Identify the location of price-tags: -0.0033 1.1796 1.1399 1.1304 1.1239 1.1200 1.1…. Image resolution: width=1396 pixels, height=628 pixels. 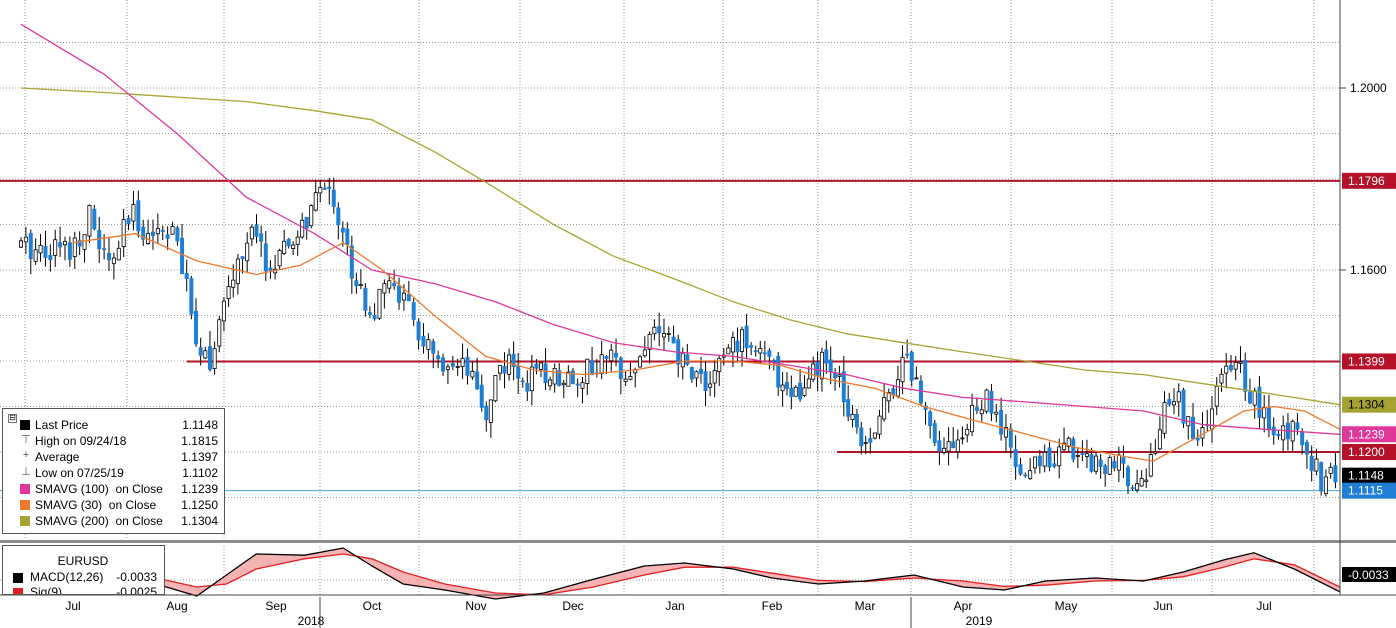
(1369, 377).